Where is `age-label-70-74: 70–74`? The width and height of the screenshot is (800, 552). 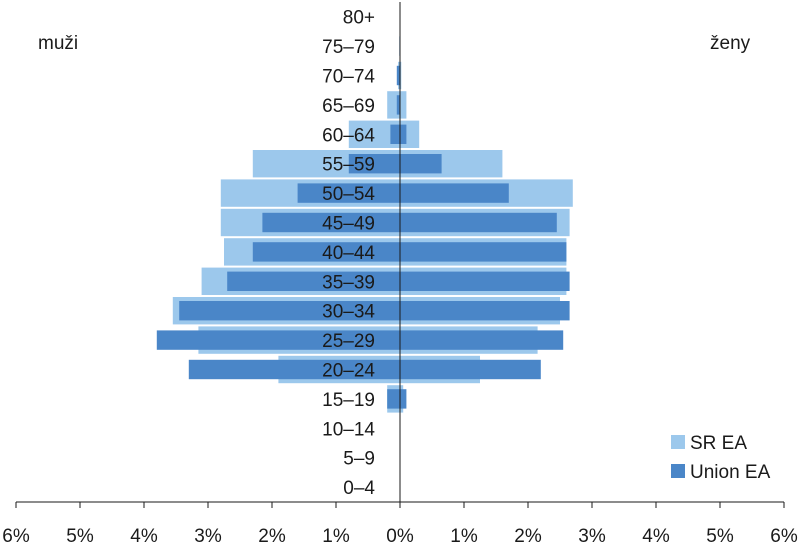 age-label-70-74: 70–74 is located at coordinates (348, 77).